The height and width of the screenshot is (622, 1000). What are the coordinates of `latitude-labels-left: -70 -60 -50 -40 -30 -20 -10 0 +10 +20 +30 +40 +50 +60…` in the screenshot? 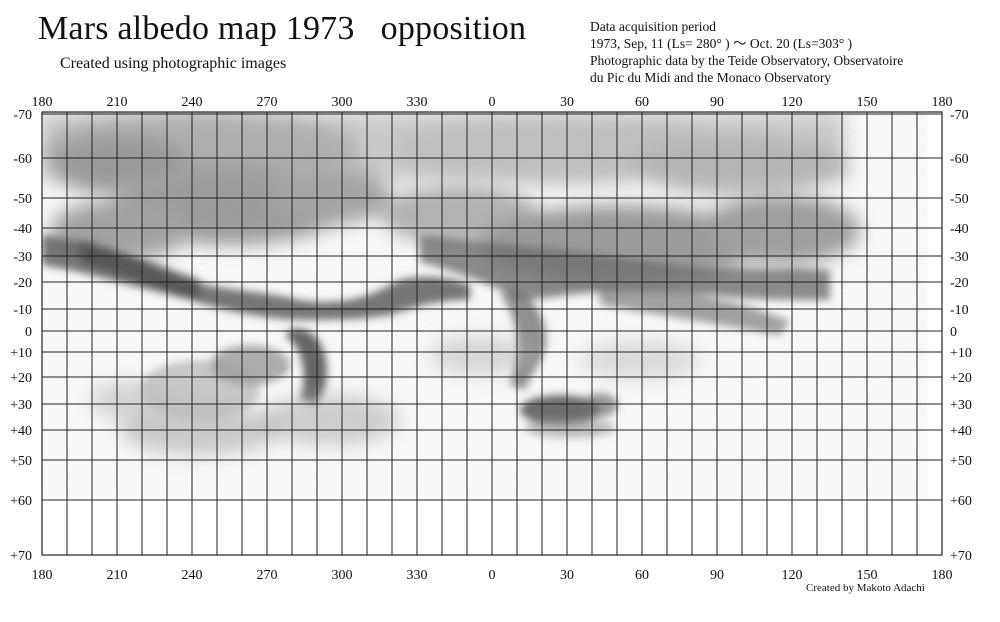 It's located at (21, 336).